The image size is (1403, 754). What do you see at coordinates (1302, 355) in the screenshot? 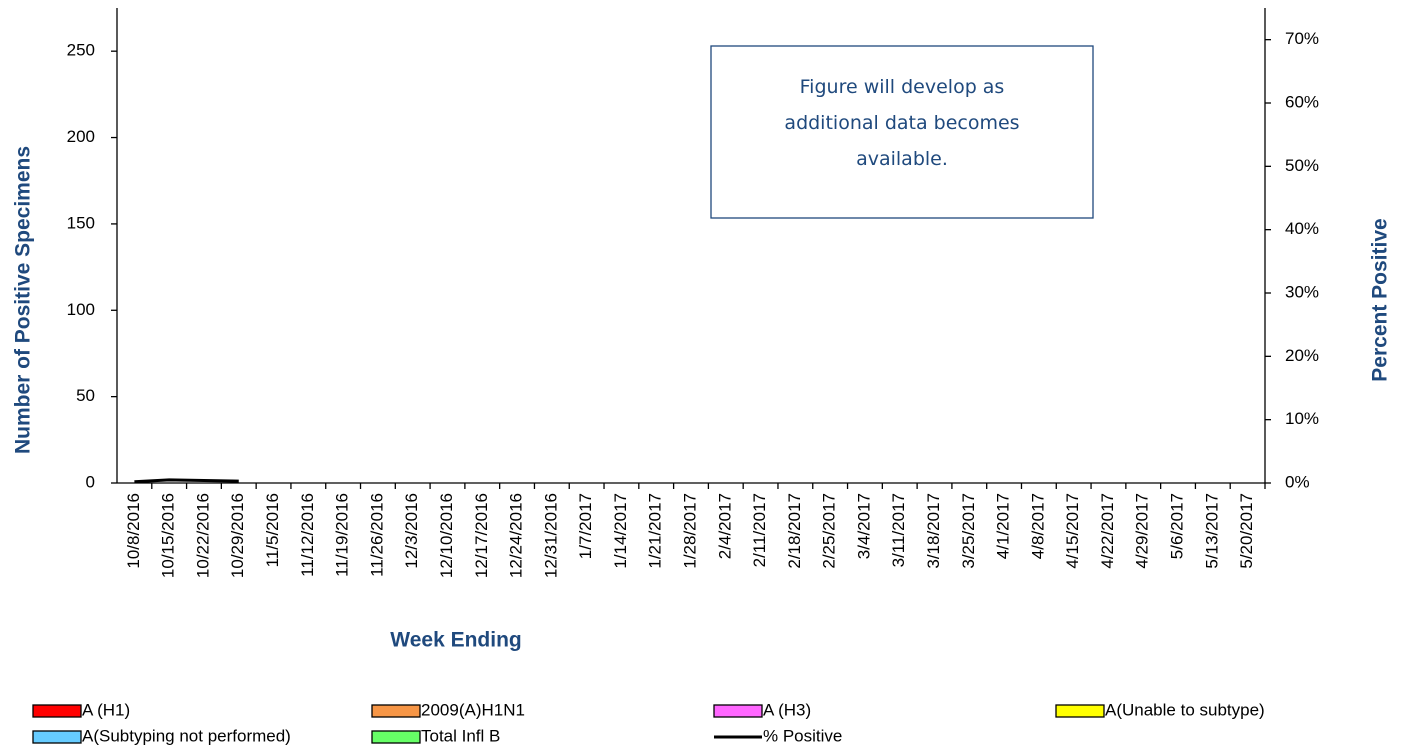
I see `y2-tick-label: 20%` at bounding box center [1302, 355].